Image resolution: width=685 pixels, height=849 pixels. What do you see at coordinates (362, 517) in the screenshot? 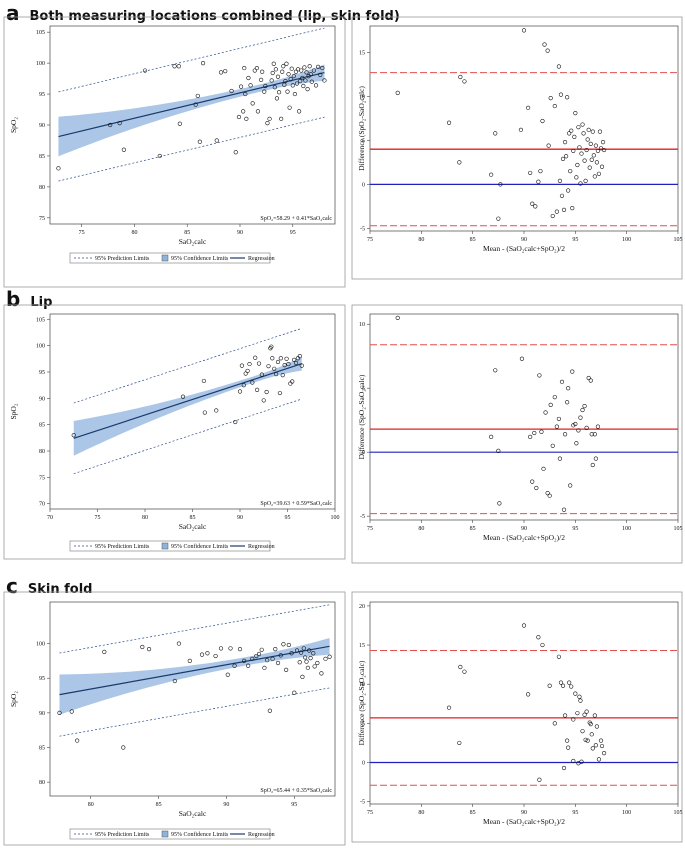
I see `b_bland_altman-ytick-label: -5` at bounding box center [362, 517].